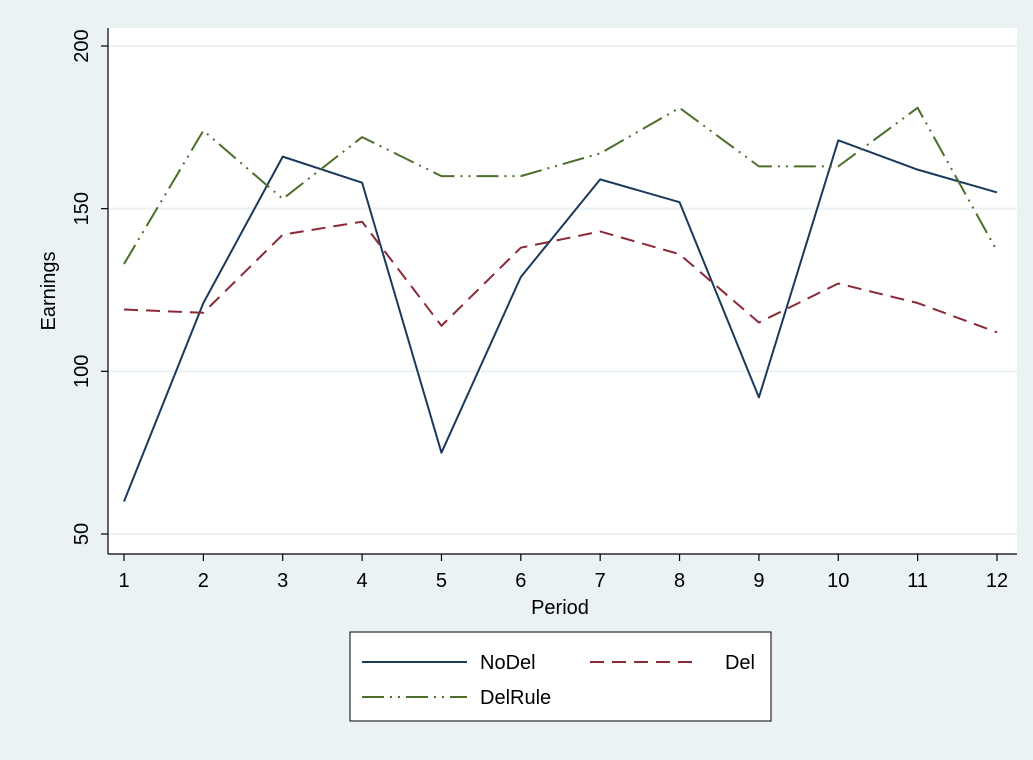 This screenshot has height=760, width=1033. What do you see at coordinates (441, 581) in the screenshot?
I see `x-tick-label: 5` at bounding box center [441, 581].